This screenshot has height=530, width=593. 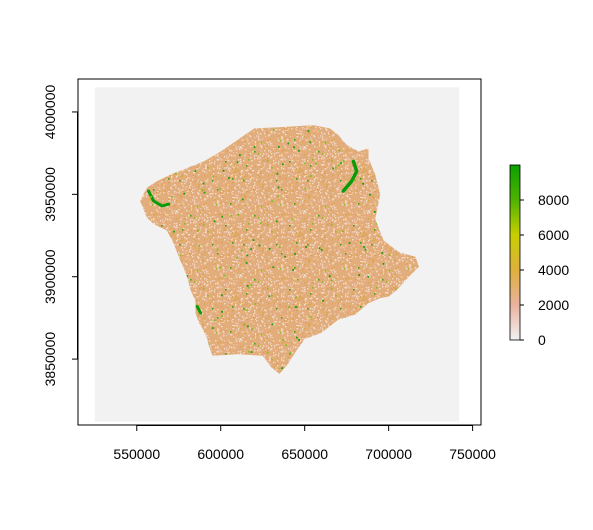 I want to click on colorbar-tick-label: 8000, so click(x=553, y=200).